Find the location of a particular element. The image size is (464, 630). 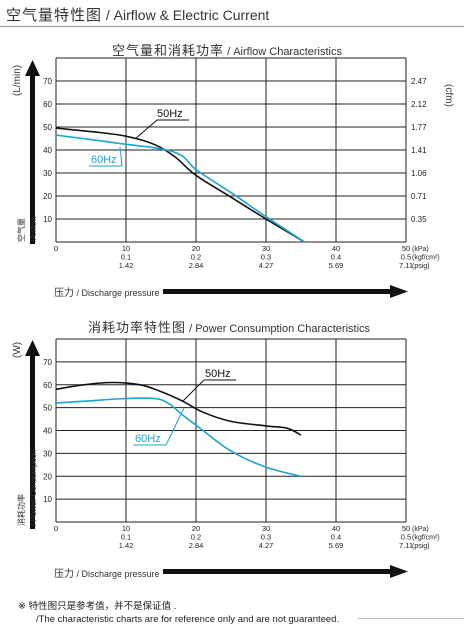

airflow-pressure-label-cn: 压力 is located at coordinates (64, 293).